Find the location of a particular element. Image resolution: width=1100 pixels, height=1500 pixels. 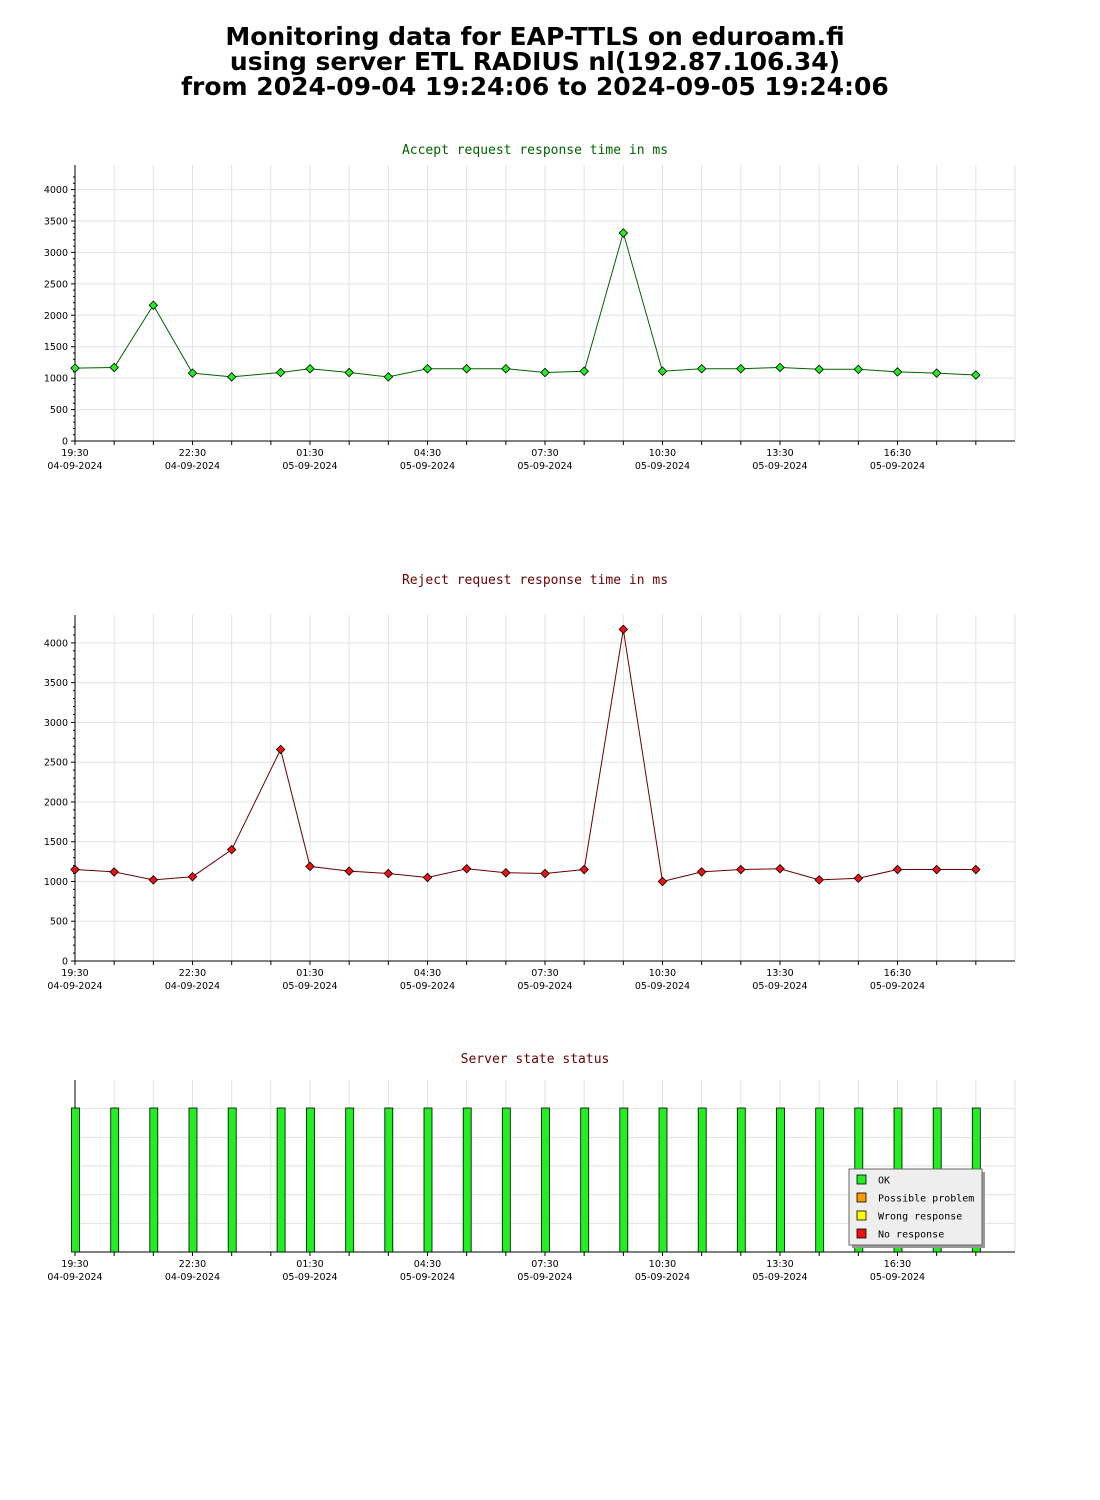

legend-box is located at coordinates (915, 1207).